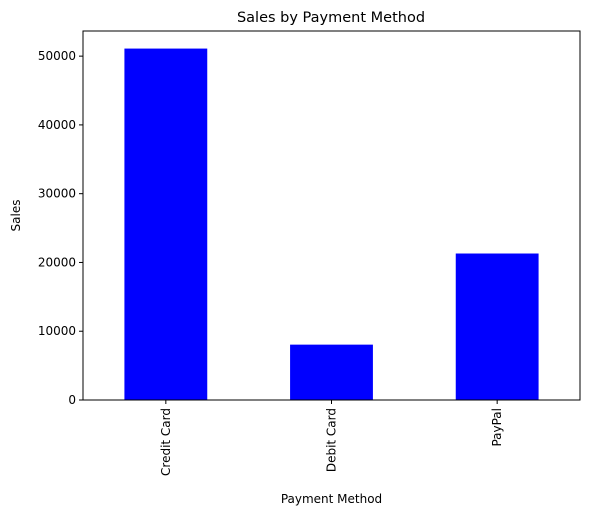 Image resolution: width=589 pixels, height=518 pixels. Describe the element at coordinates (331, 372) in the screenshot. I see `bar-debit-card` at that location.